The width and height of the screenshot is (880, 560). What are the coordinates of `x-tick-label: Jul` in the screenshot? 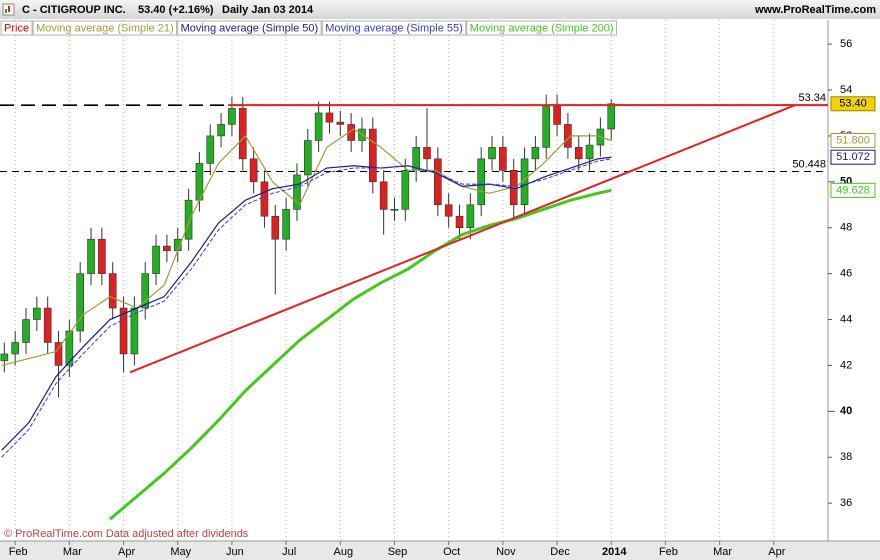 It's located at (289, 552).